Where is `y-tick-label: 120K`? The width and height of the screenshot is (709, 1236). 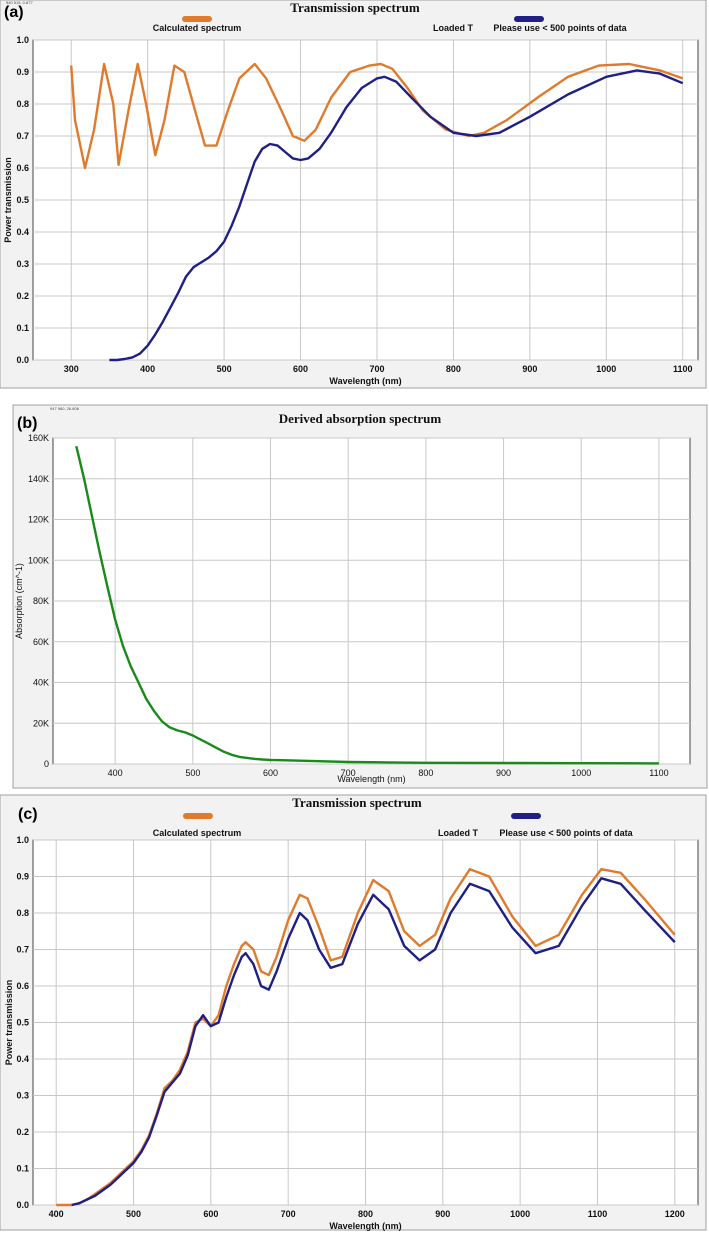
y-tick-label: 120K is located at coordinates (38, 520).